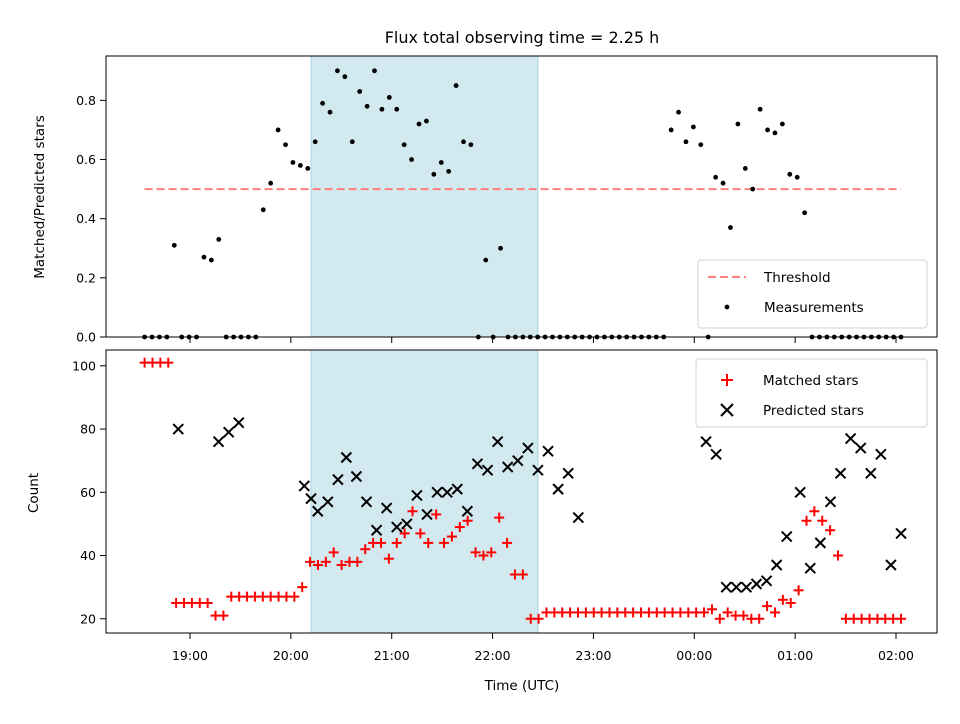 This screenshot has width=960, height=724. Describe the element at coordinates (493, 655) in the screenshot. I see `x-tick-label: 22:00` at that location.